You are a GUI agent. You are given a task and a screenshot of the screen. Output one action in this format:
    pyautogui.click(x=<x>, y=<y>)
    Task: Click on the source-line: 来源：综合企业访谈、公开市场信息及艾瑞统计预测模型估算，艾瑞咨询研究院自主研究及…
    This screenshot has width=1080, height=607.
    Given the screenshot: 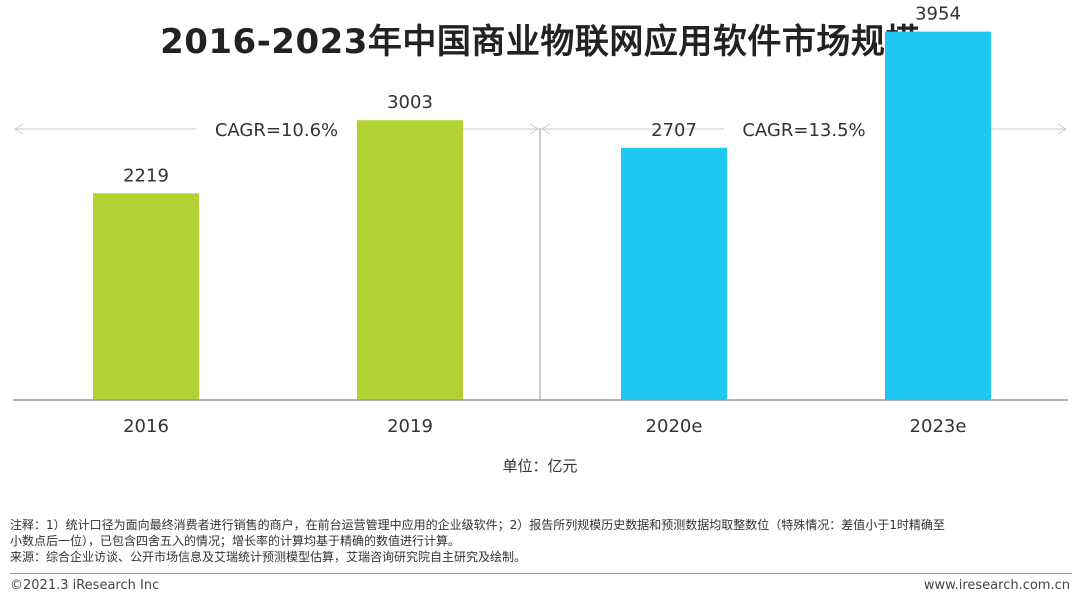 What is the action you would take?
    pyautogui.click(x=268, y=557)
    